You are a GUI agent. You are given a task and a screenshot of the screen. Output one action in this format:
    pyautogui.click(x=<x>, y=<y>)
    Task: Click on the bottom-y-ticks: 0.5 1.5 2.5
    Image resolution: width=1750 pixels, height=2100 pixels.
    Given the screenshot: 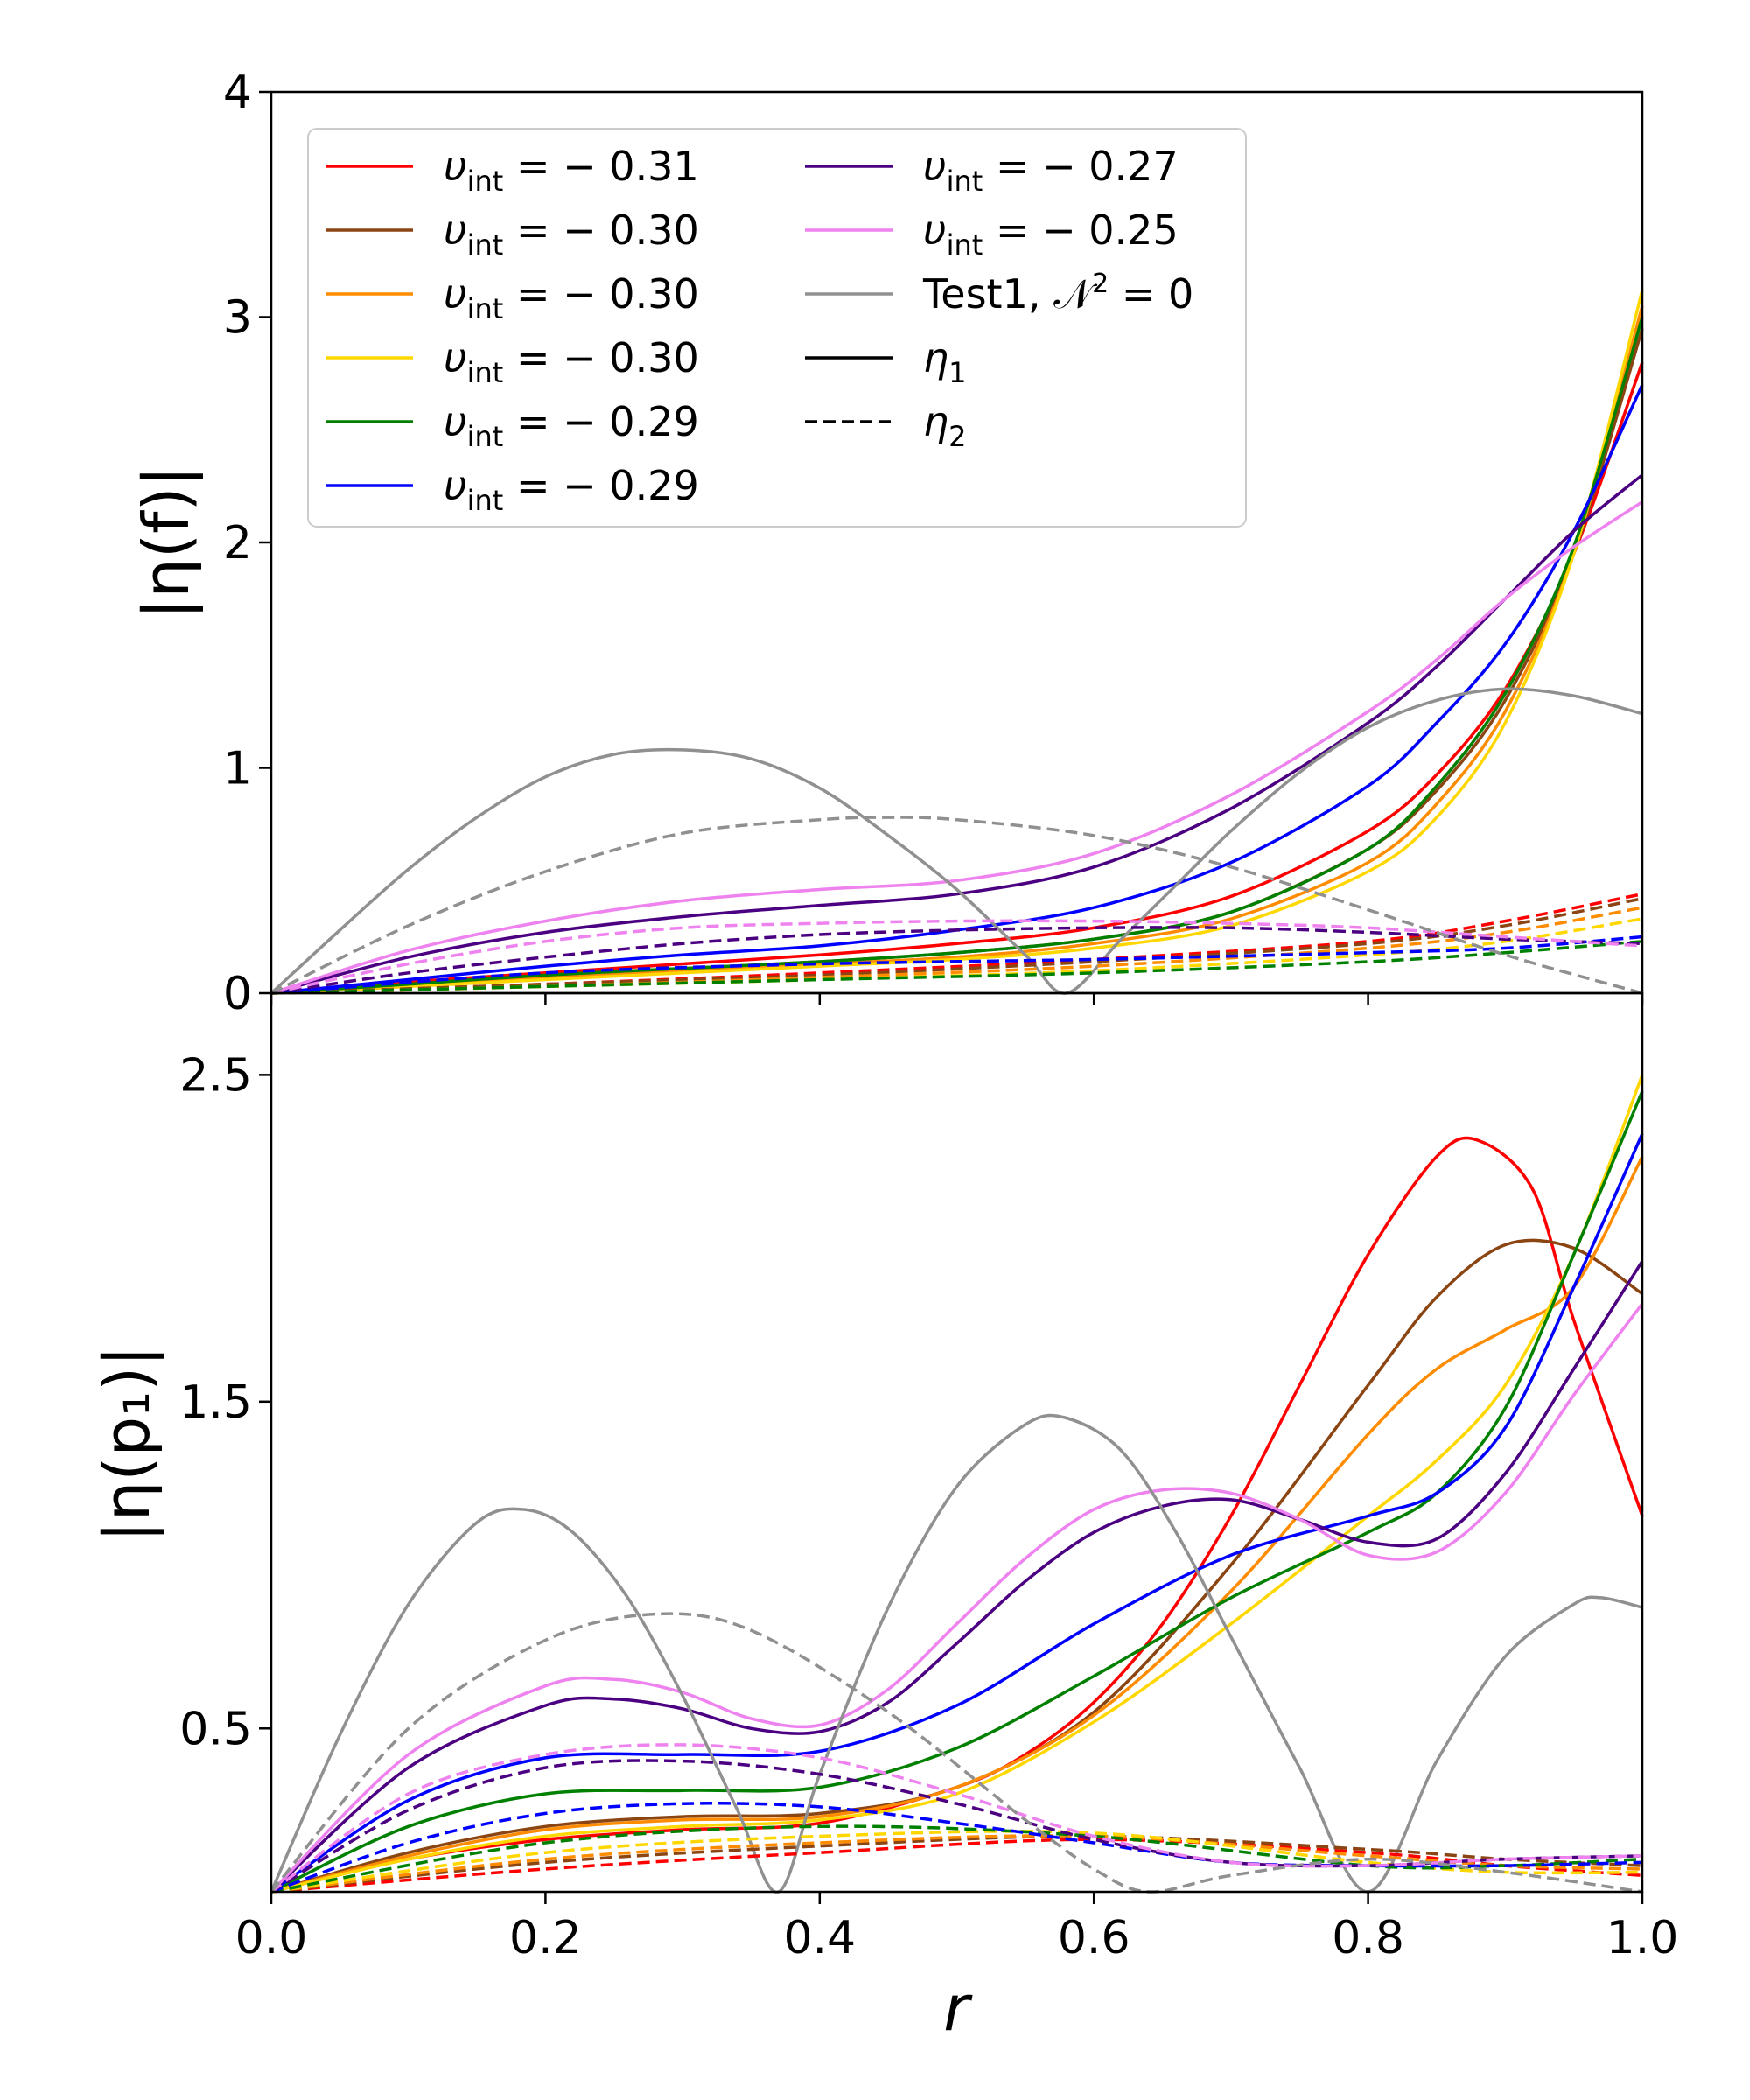 What is the action you would take?
    pyautogui.click(x=225, y=1402)
    